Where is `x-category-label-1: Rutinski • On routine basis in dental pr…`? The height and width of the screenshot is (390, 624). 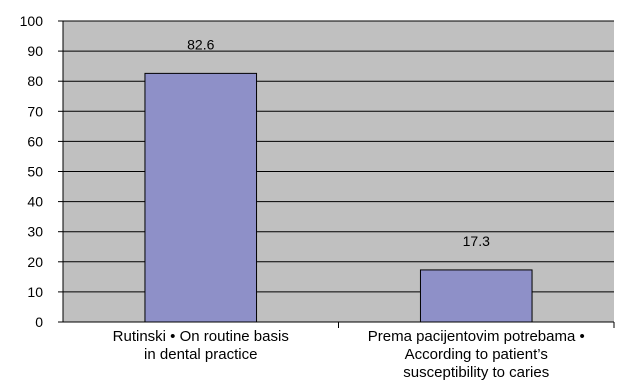 x-category-label-1: Rutinski • On routine basis in dental pr… is located at coordinates (200, 345).